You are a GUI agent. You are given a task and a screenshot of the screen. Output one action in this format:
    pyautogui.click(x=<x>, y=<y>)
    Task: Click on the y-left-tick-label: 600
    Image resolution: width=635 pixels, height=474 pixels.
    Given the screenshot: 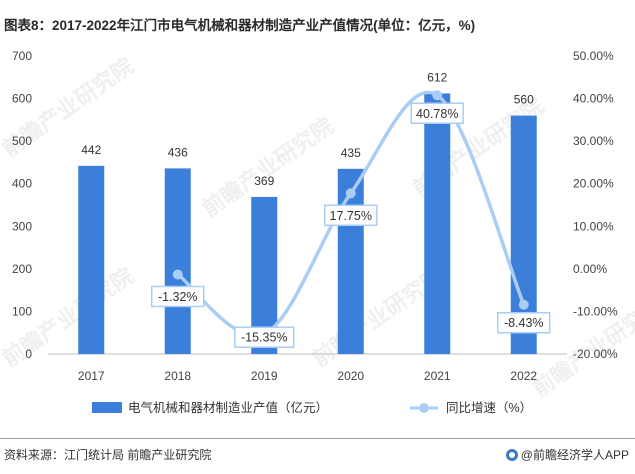 What is the action you would take?
    pyautogui.click(x=22, y=99)
    